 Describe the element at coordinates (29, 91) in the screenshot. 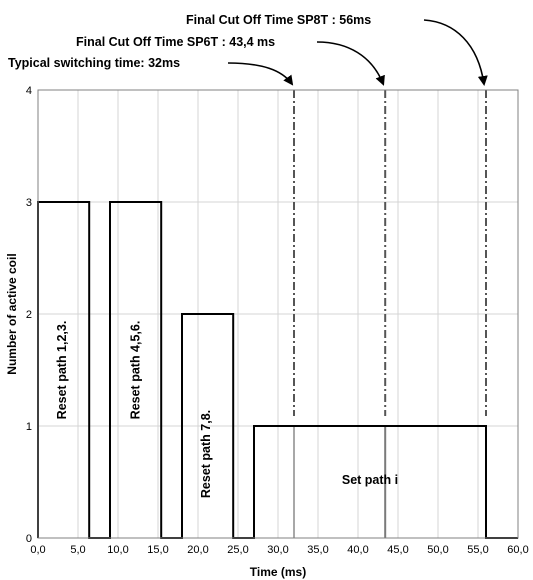

I see `y-tick-label: 4` at that location.